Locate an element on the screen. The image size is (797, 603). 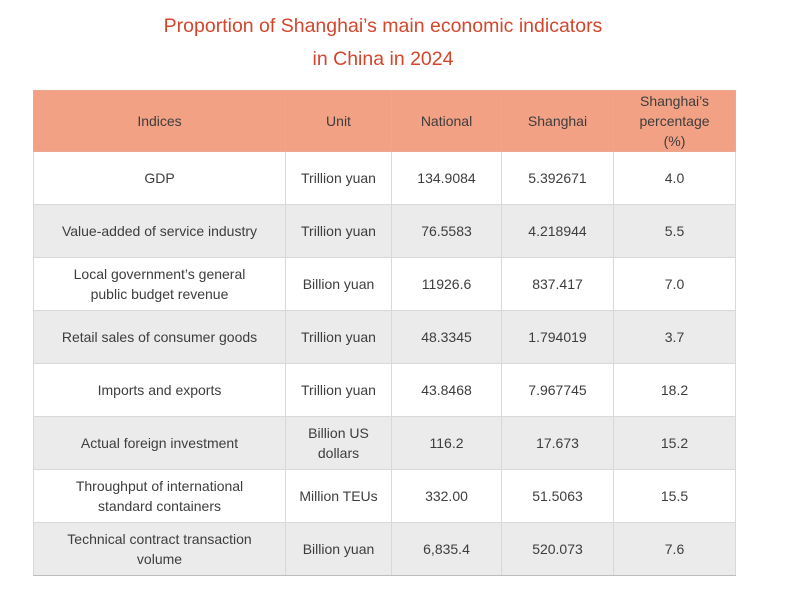
cell-percentage: 3.7 is located at coordinates (674, 337).